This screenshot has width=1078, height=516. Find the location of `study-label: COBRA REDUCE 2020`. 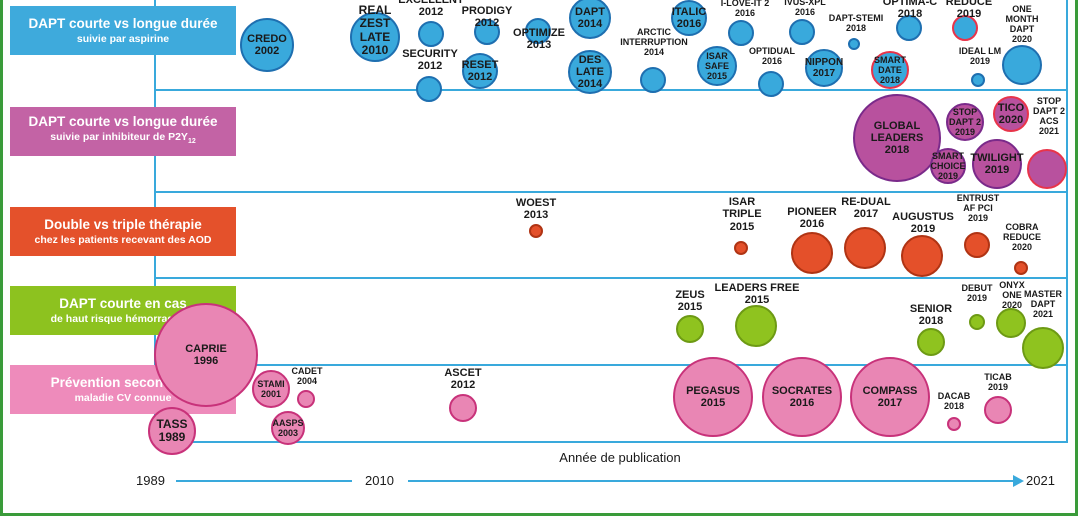

study-label: COBRA REDUCE 2020 is located at coordinates (1021, 237).